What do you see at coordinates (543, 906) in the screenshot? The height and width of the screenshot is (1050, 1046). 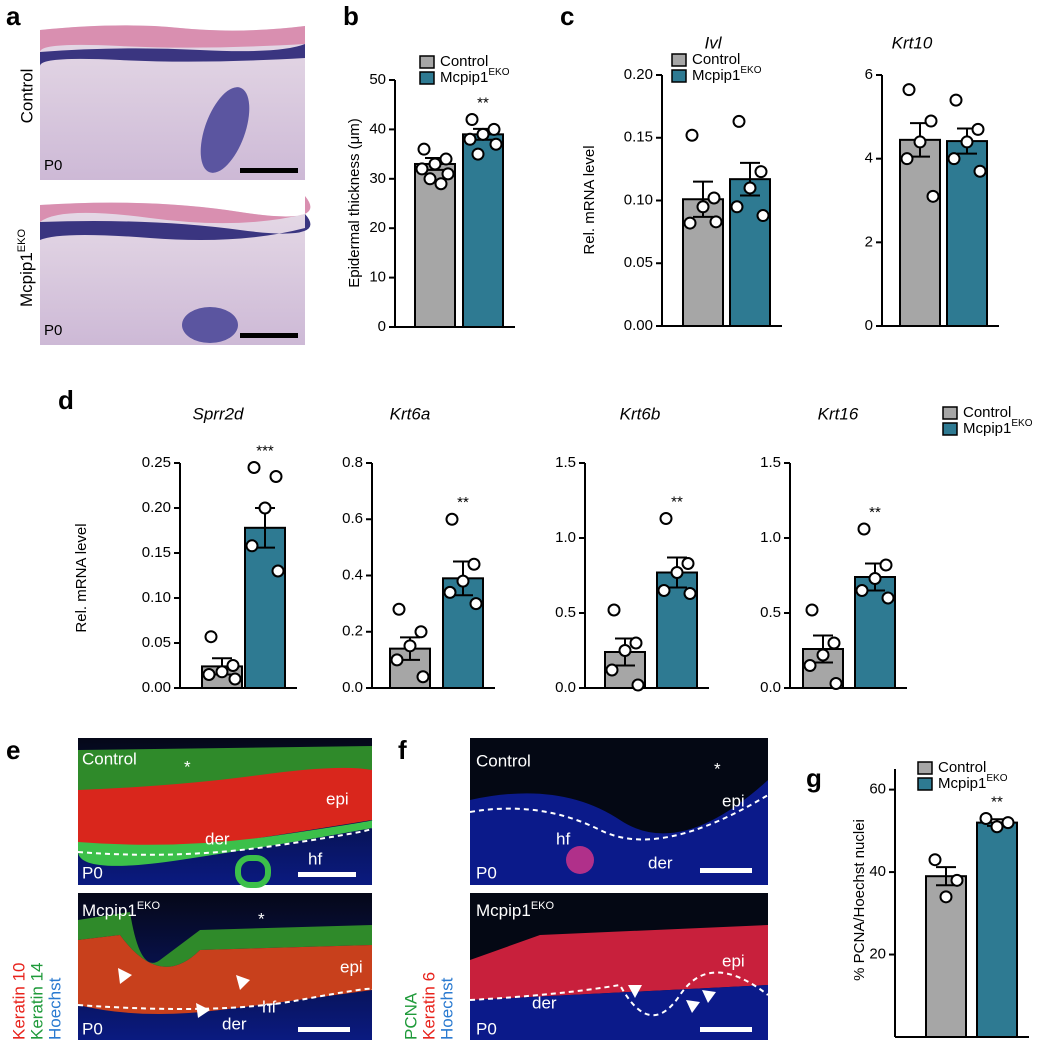 I see `label-sup: EKO` at bounding box center [543, 906].